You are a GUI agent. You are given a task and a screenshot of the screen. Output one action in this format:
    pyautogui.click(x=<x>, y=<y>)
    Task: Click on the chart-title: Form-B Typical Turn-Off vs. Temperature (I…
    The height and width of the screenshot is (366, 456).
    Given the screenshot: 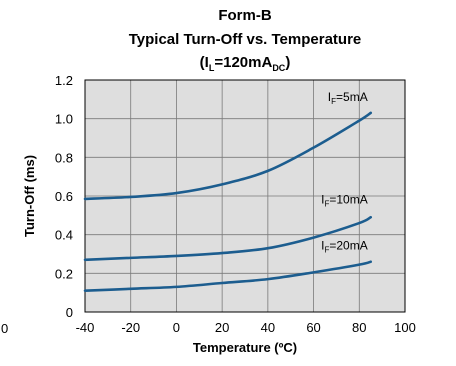 What is the action you would take?
    pyautogui.click(x=245, y=40)
    